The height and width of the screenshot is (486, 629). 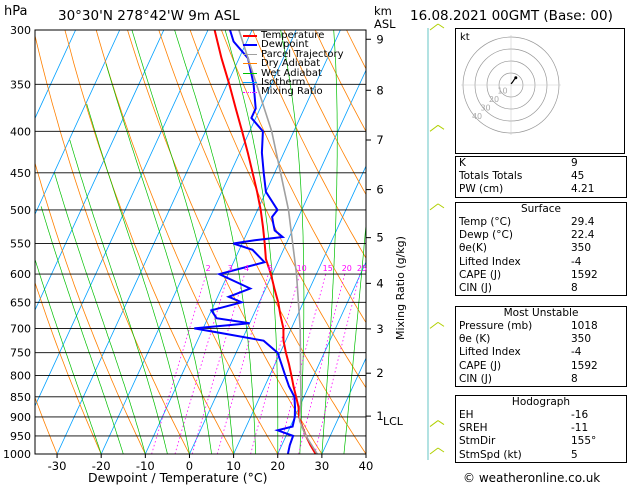 What do you see at coordinates (379, 283) in the screenshot?
I see `km-tick-label: 4` at bounding box center [379, 283].